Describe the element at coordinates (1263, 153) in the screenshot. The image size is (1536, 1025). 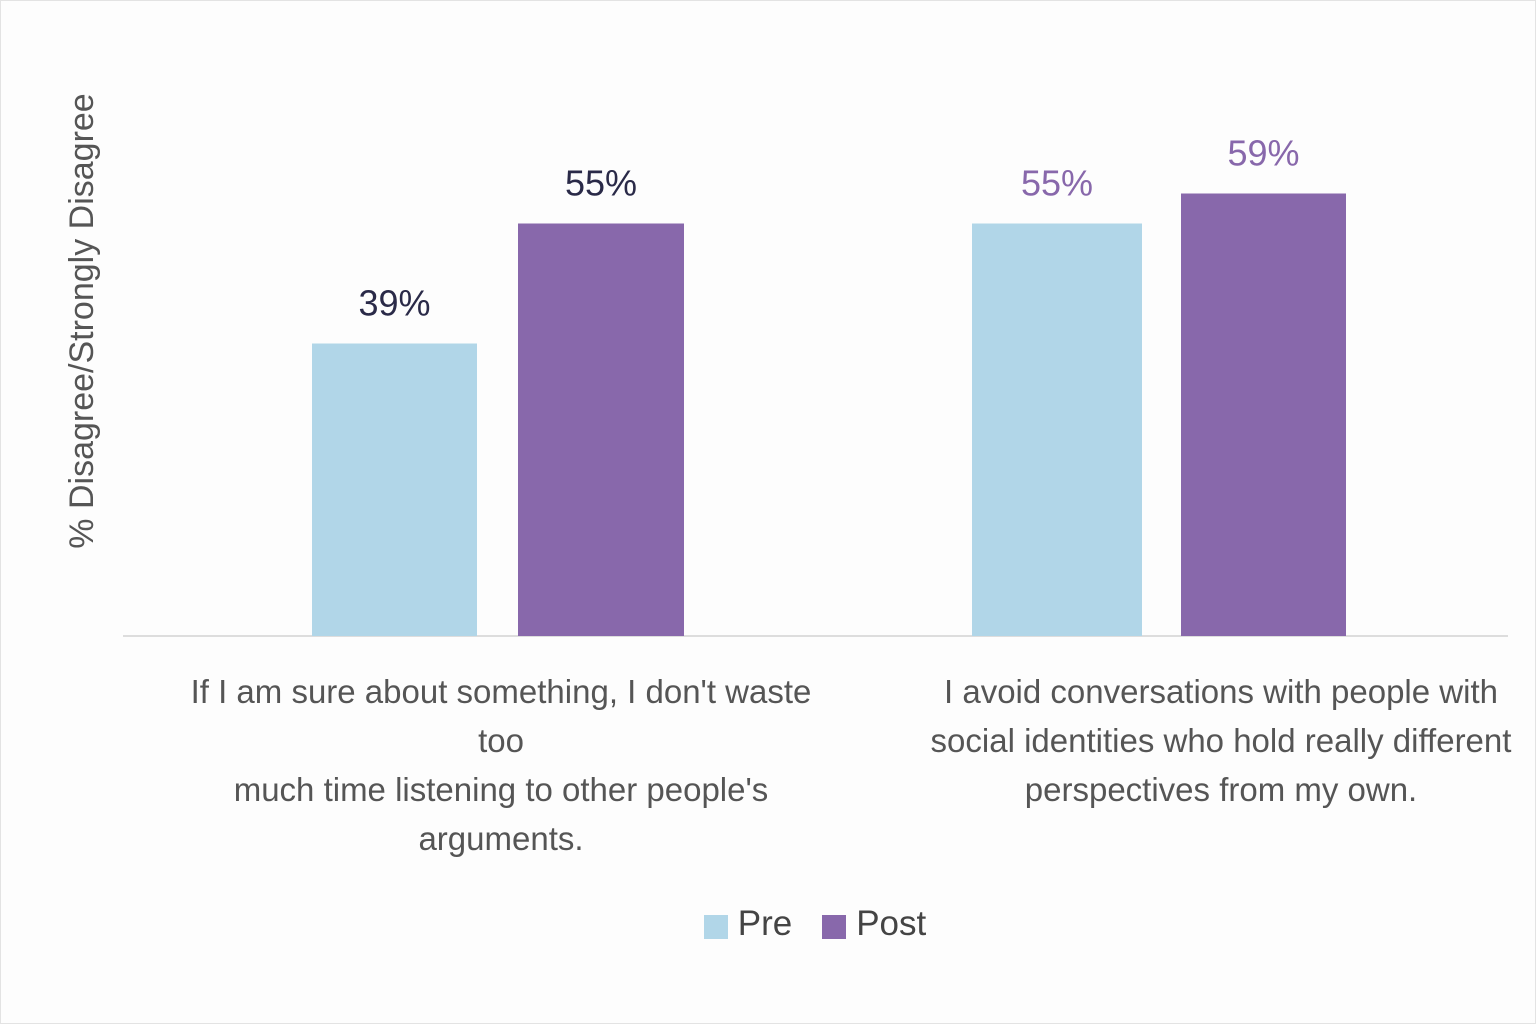
I see `data-label-post-2: 59%` at that location.